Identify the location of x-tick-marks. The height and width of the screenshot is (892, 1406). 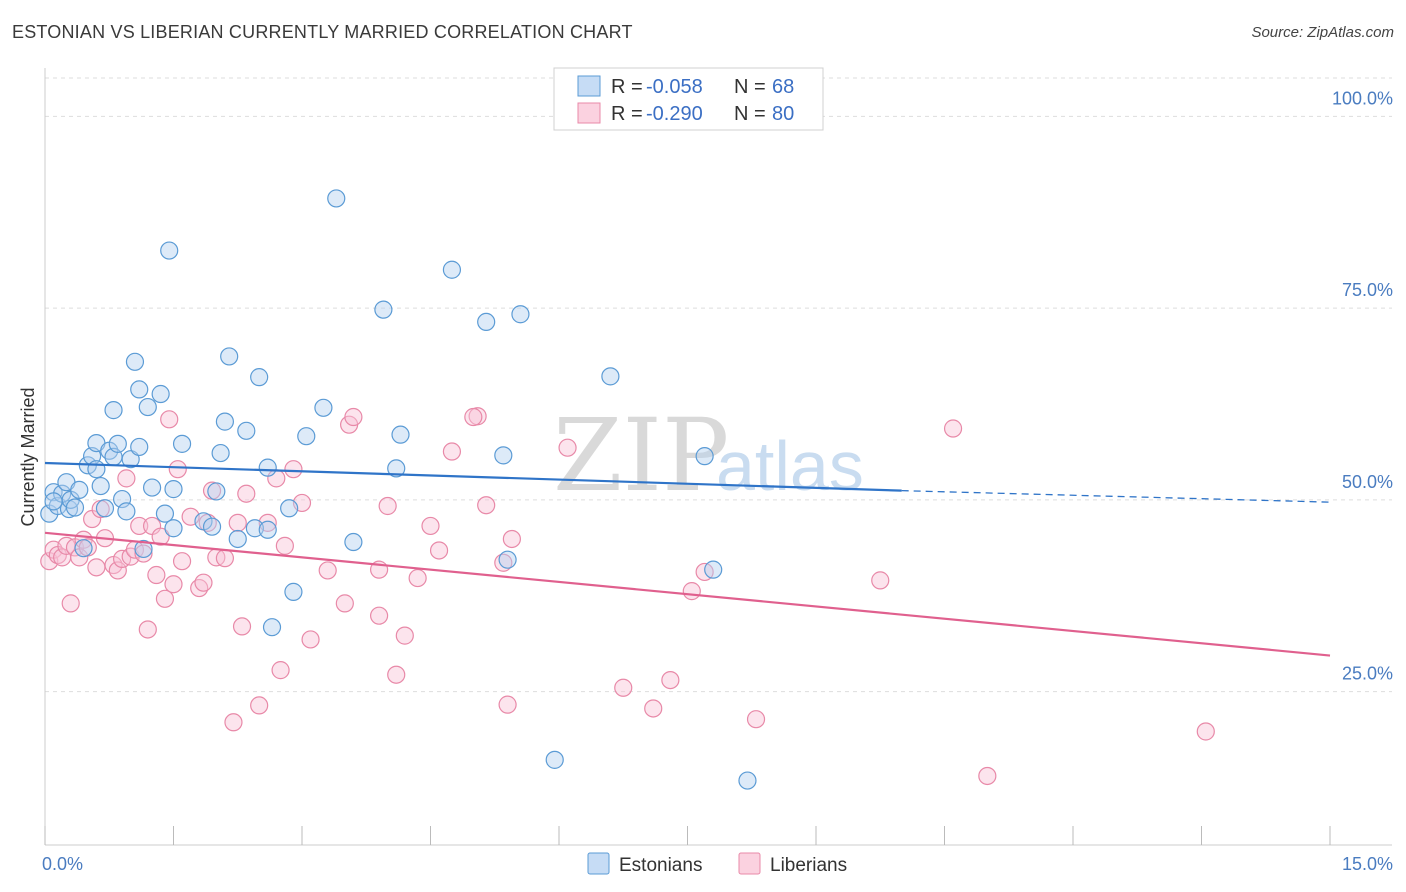
(687, 835).